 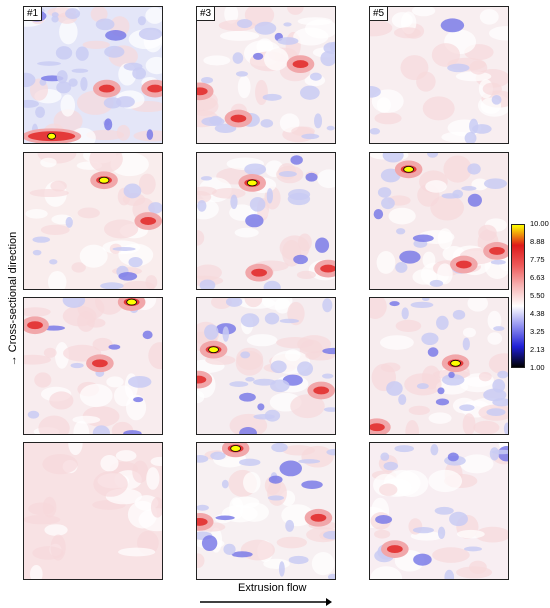 I want to click on map-panel-3: #5, so click(x=439, y=75).